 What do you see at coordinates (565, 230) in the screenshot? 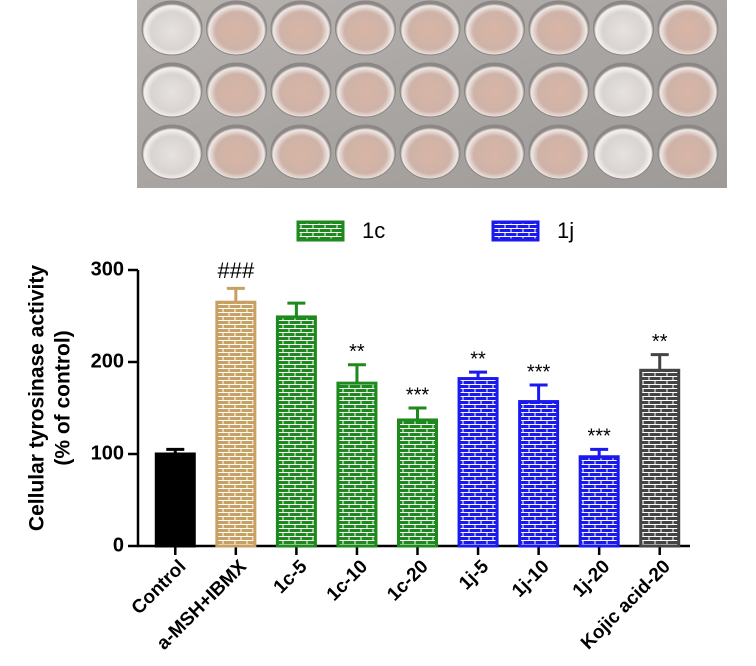
I see `legend-label: 1j` at bounding box center [565, 230].